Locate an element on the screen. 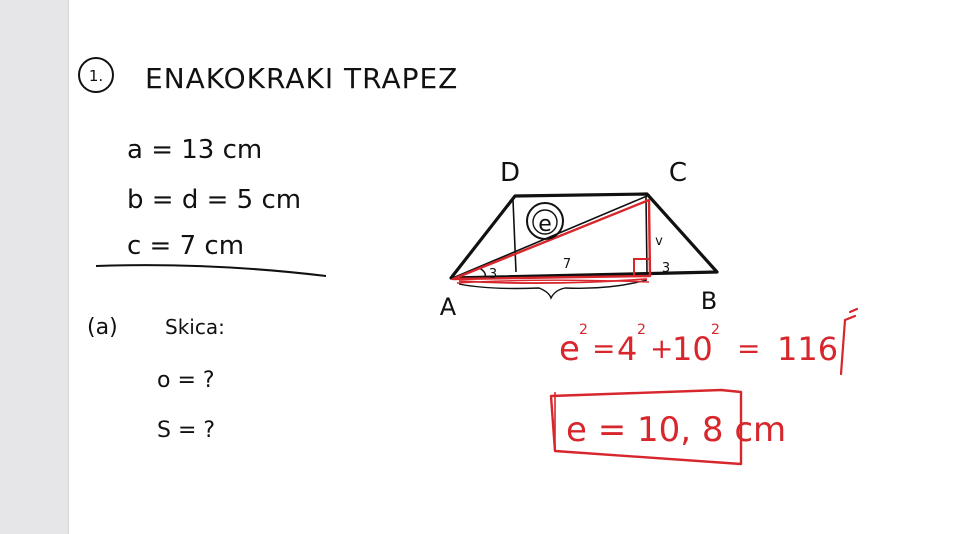  height-left is located at coordinates (514, 236).